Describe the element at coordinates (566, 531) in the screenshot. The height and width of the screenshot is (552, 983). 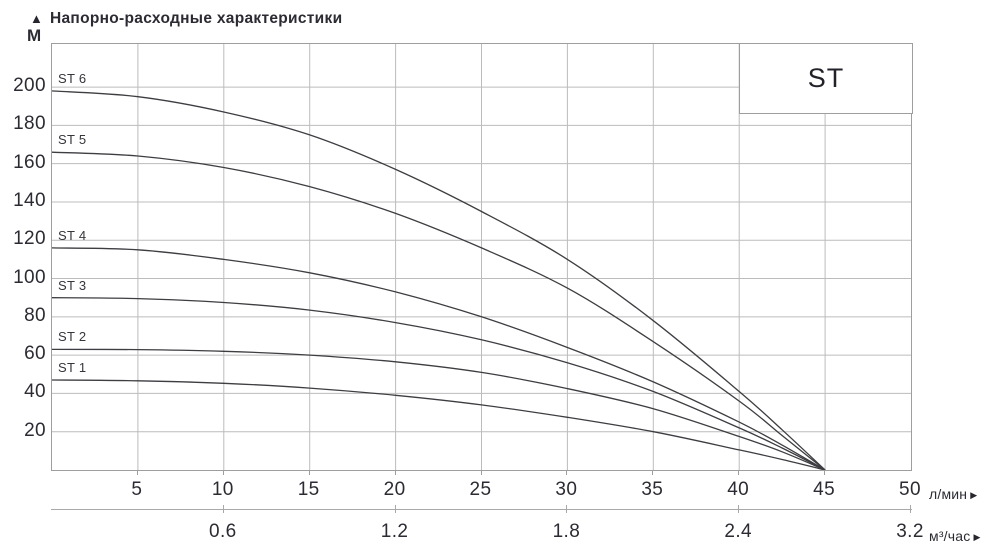
I see `secondary-x-axis-tick-label: 1.8` at that location.